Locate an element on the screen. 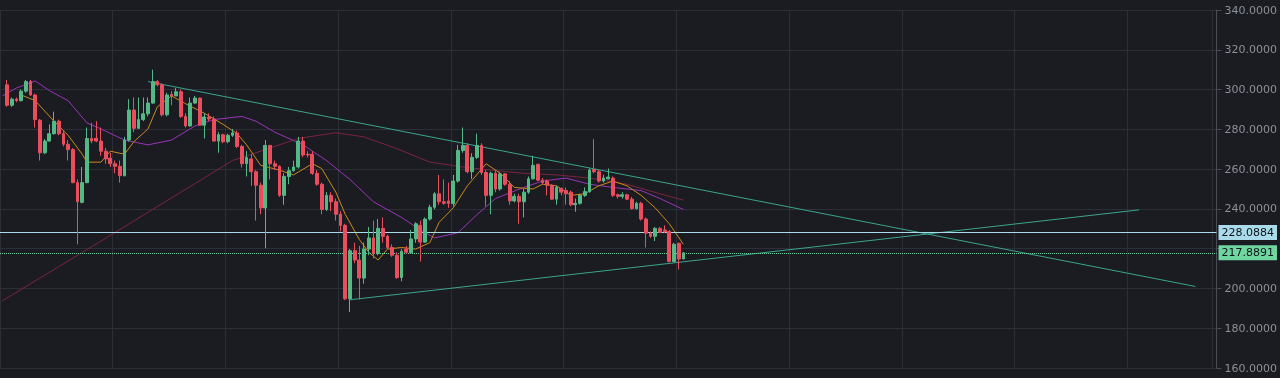  y-tick-label: 320.0000 is located at coordinates (1251, 50).